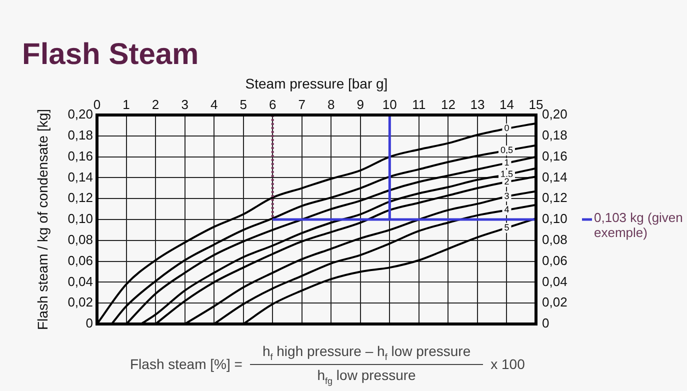  What do you see at coordinates (80, 134) in the screenshot?
I see `y-tick-label: 0,18` at bounding box center [80, 134].